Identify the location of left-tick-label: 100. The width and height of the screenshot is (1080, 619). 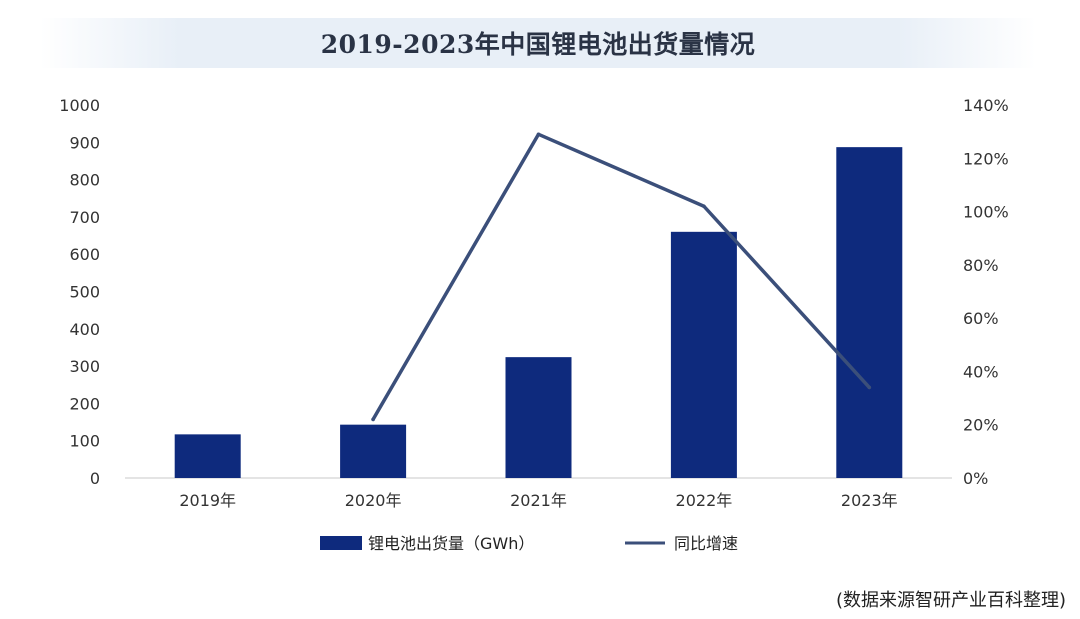
(84, 441).